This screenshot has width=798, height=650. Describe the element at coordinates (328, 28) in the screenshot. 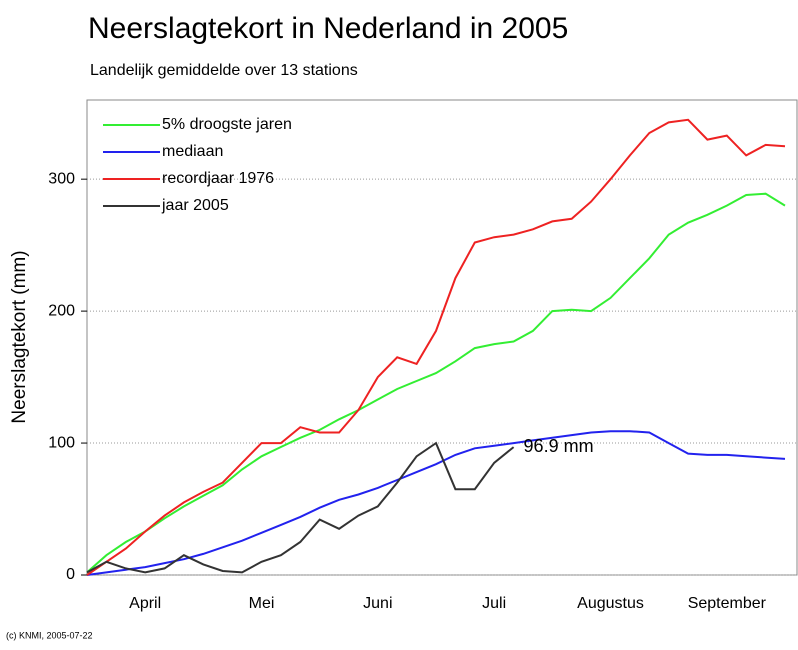

I see `chart-title: Neerslagtekort in Nederland in 2005` at that location.